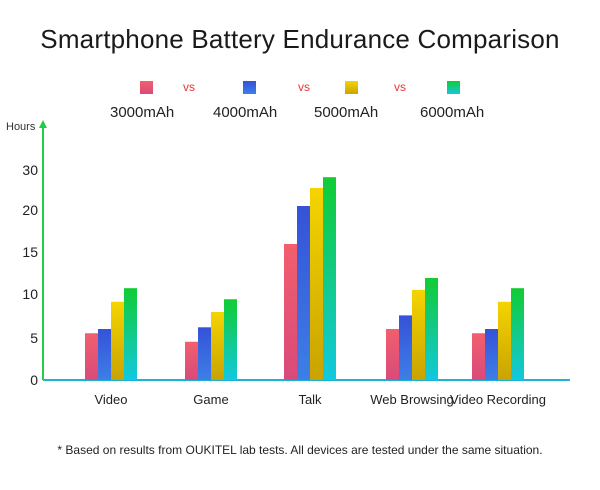 Image resolution: width=600 pixels, height=490 pixels. I want to click on bar-video-recording-3000mah, so click(478, 356).